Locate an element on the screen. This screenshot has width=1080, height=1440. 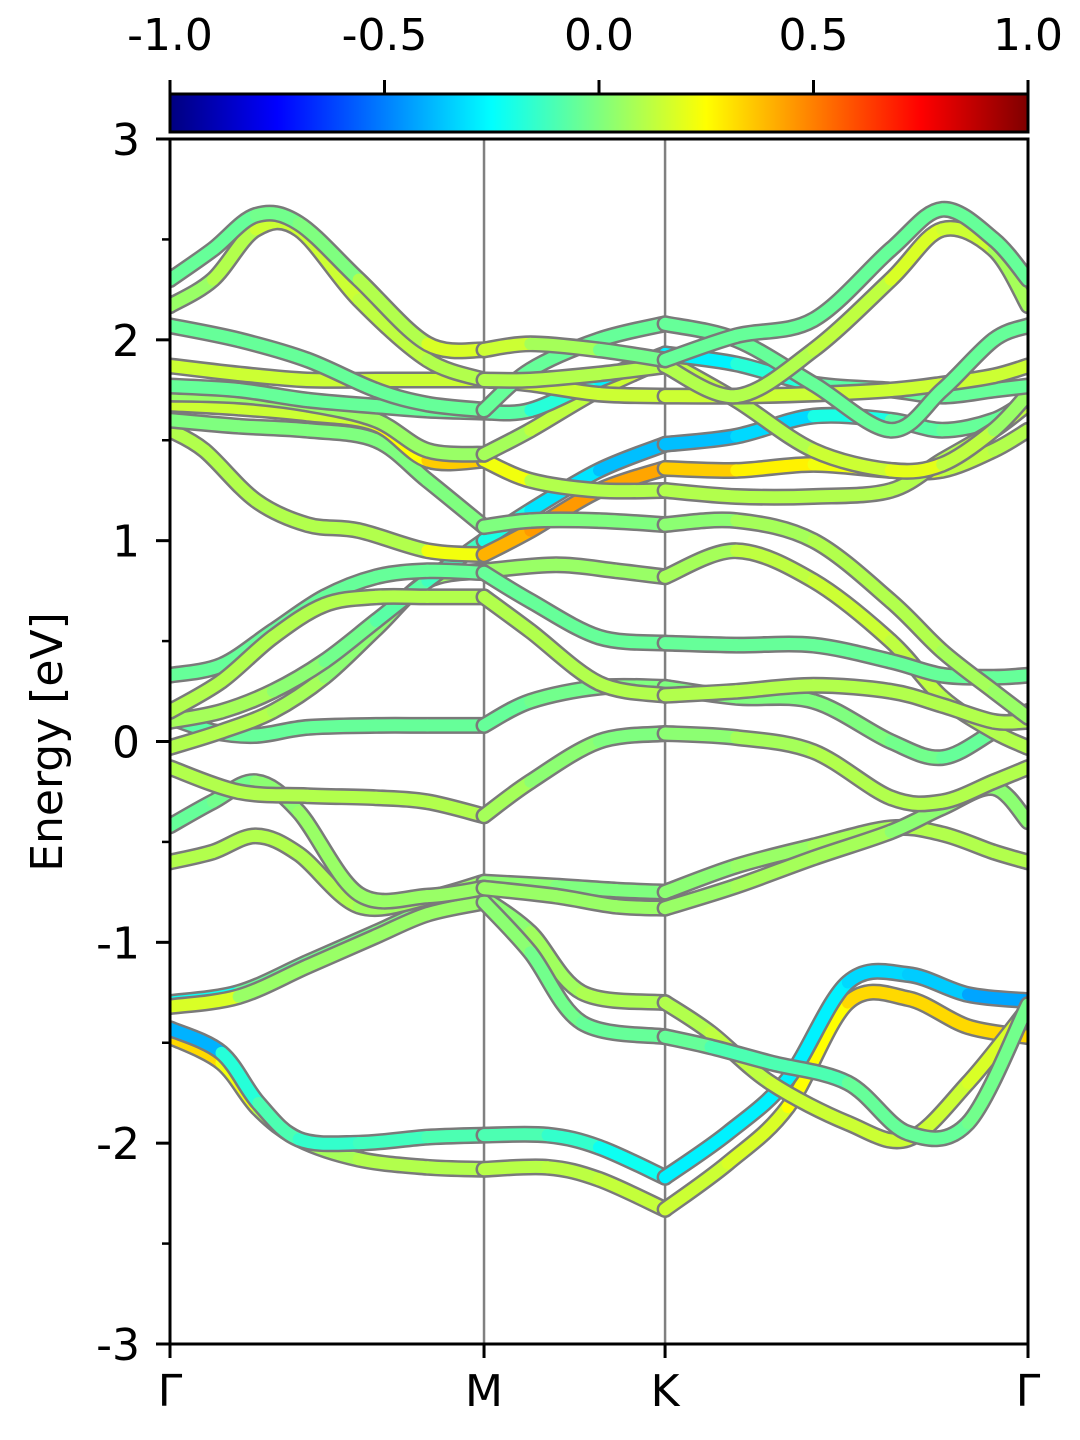
colorbar-ticks: -1.0 -0.5 0.0 0.5 1.0 is located at coordinates (595, 52).